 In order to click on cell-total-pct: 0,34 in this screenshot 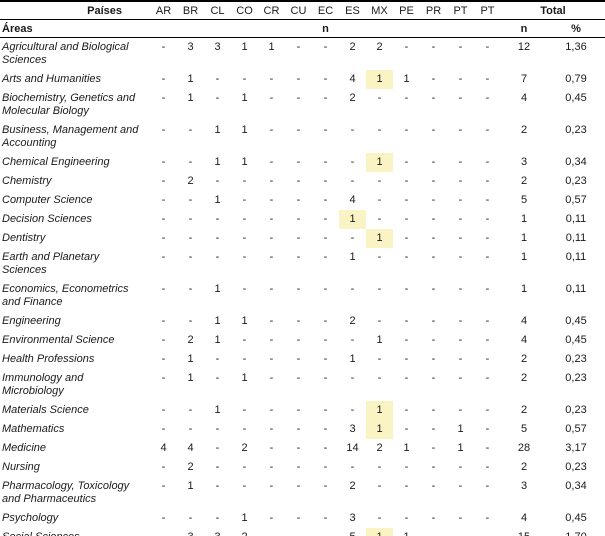, I will do `click(576, 162)`.